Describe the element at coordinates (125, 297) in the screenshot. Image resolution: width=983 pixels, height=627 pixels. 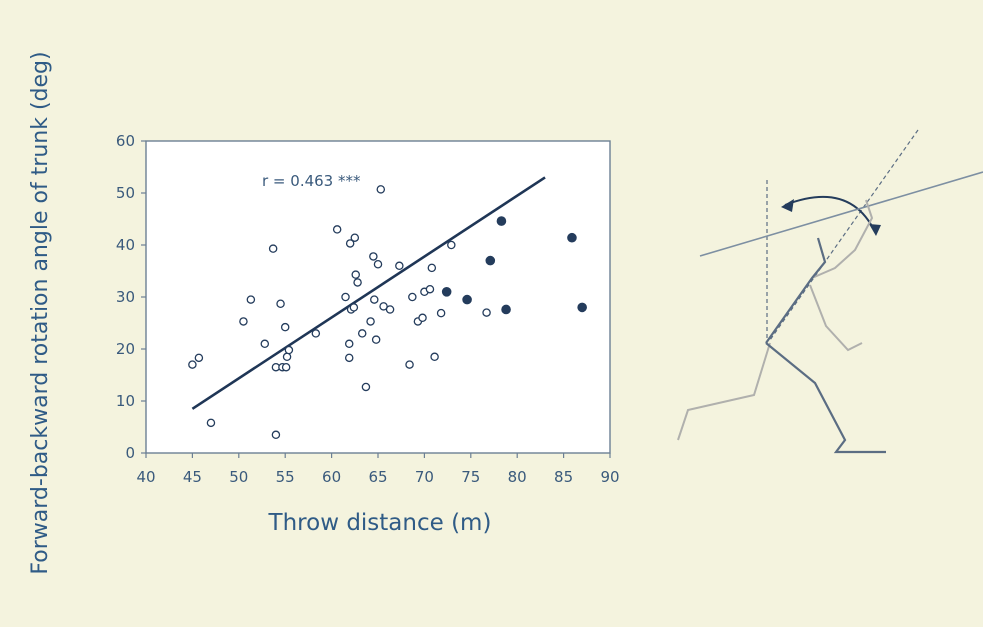
I see `y-tick-label: 30` at that location.